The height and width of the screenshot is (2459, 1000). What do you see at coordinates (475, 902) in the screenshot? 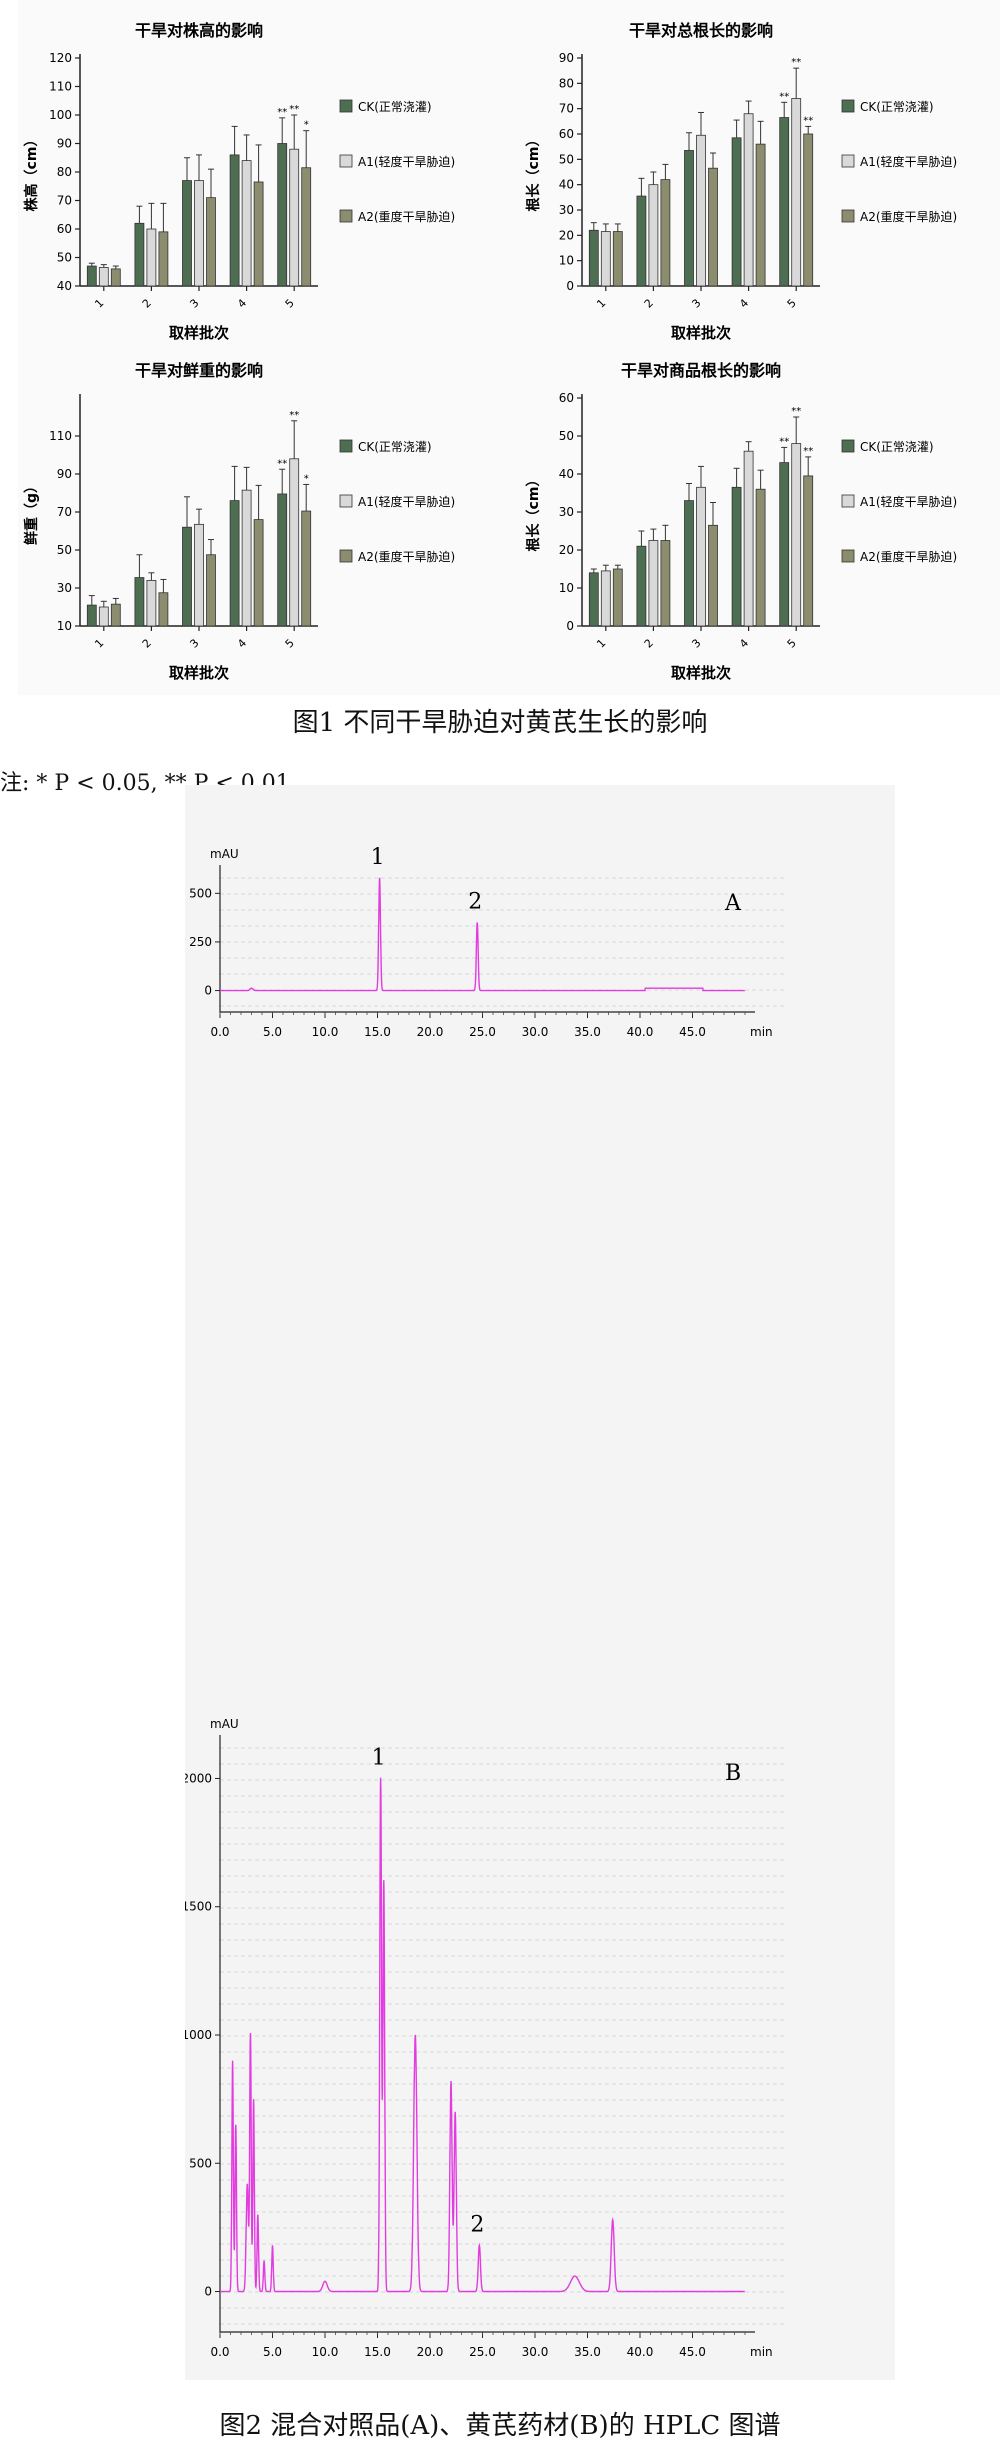
I see `peak-label: 2` at bounding box center [475, 902].